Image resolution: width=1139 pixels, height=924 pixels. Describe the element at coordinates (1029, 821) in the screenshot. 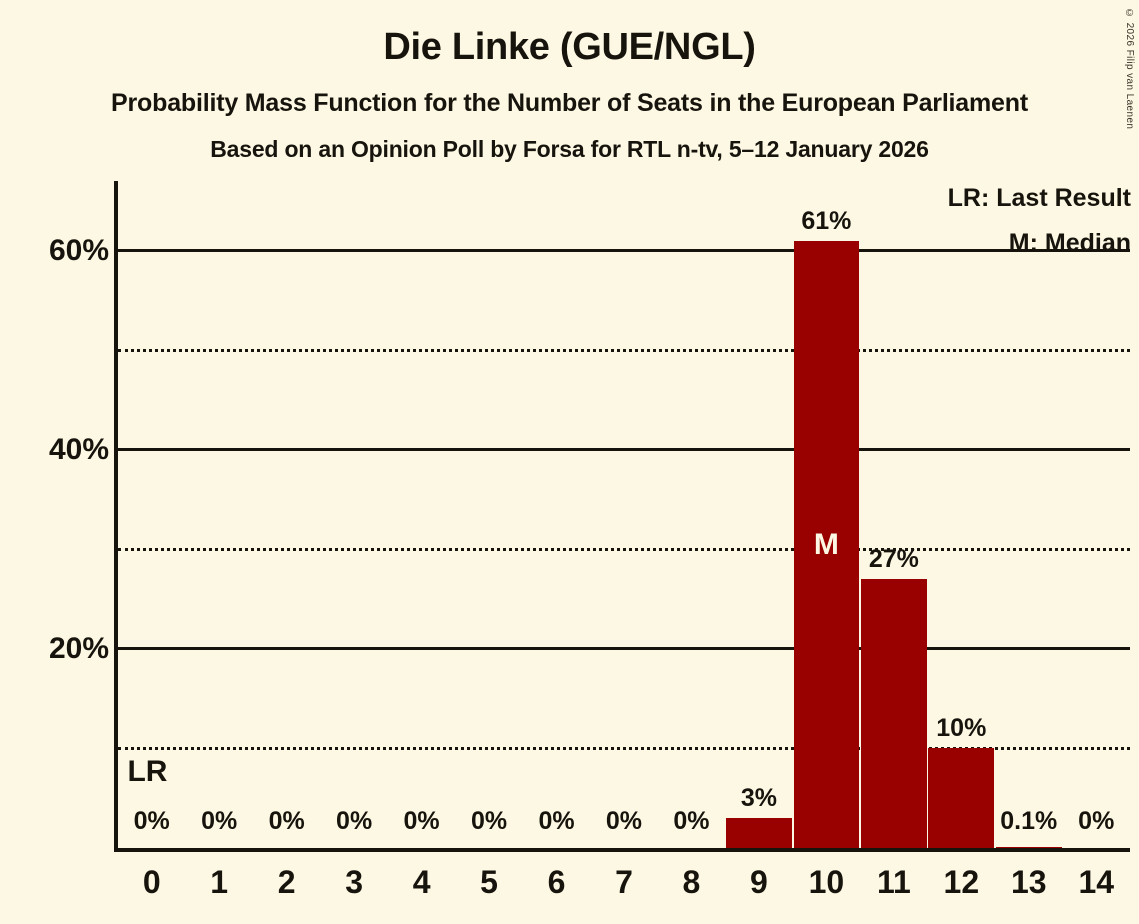

I see `bar-value-label-seat-13: 0.1%` at that location.